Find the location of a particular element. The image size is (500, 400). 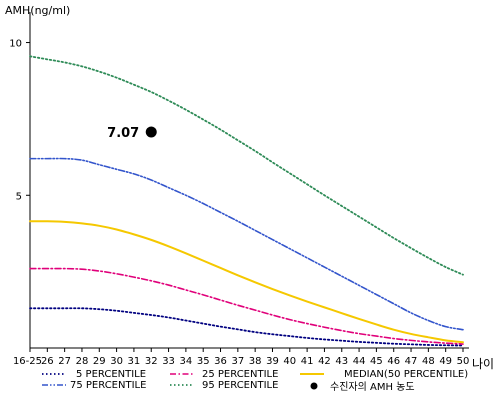

y-tick-label: 5 is located at coordinates (19, 196).